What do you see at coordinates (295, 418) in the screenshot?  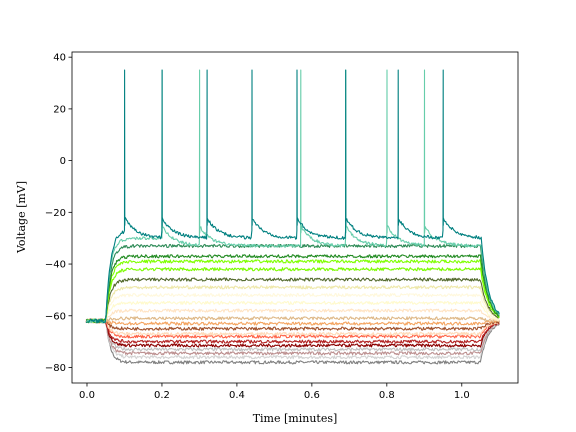 I see `x-axis-label: Time [minutes]` at bounding box center [295, 418].